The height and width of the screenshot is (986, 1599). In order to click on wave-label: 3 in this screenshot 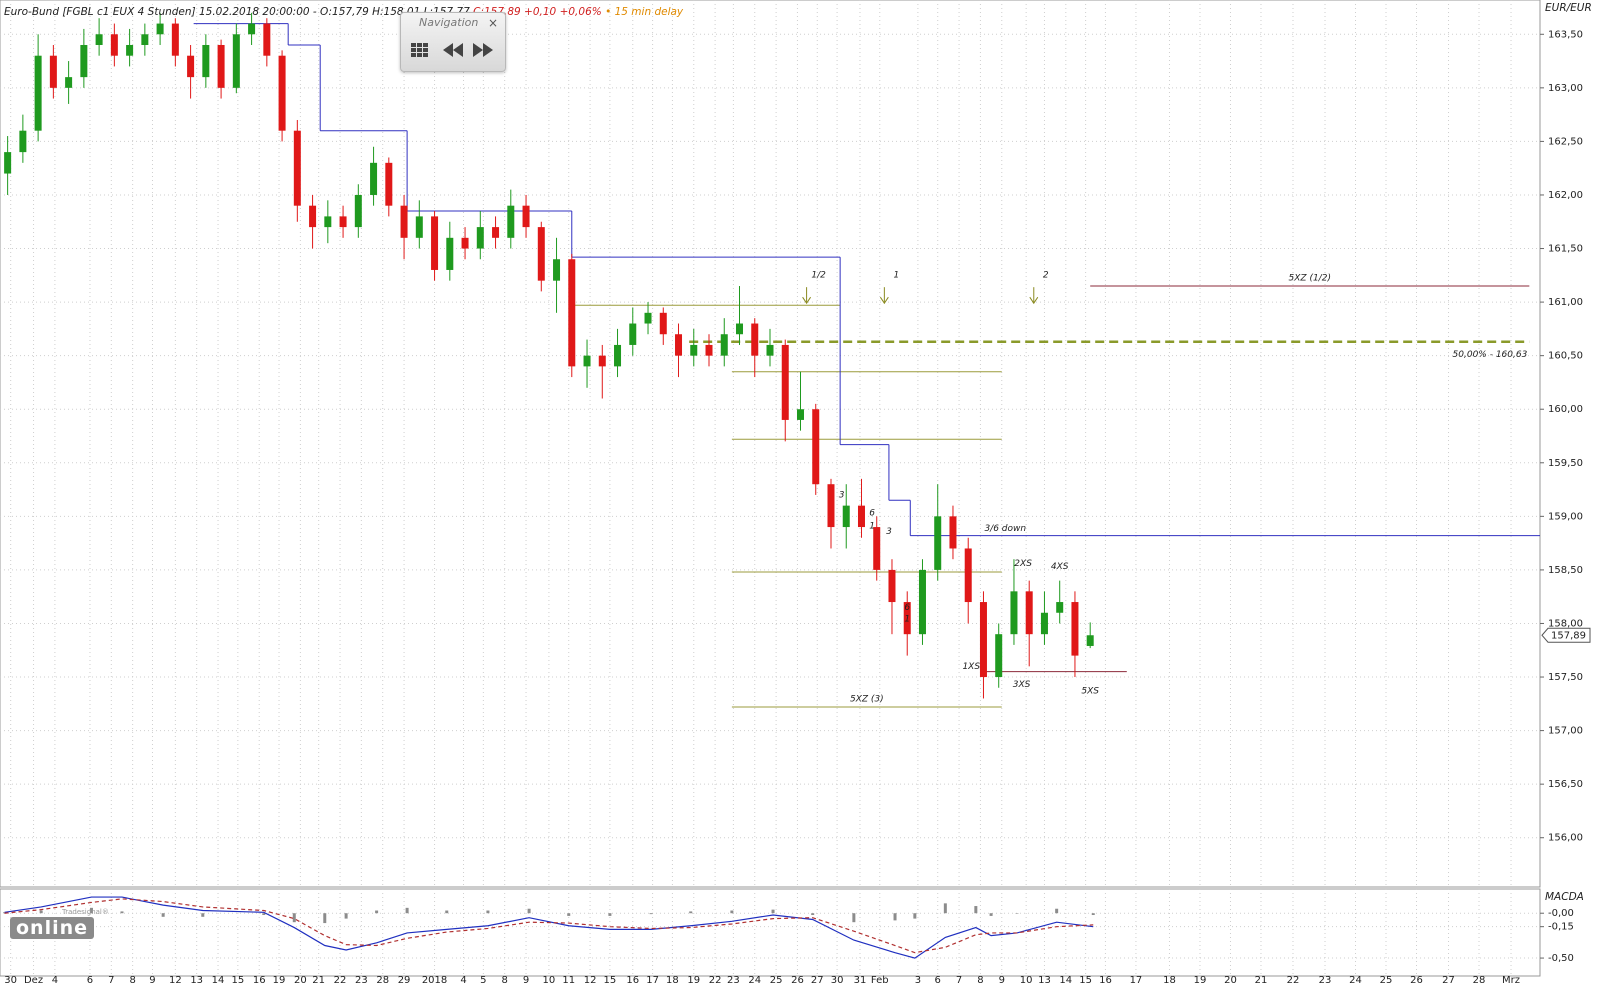, I will do `click(889, 532)`.